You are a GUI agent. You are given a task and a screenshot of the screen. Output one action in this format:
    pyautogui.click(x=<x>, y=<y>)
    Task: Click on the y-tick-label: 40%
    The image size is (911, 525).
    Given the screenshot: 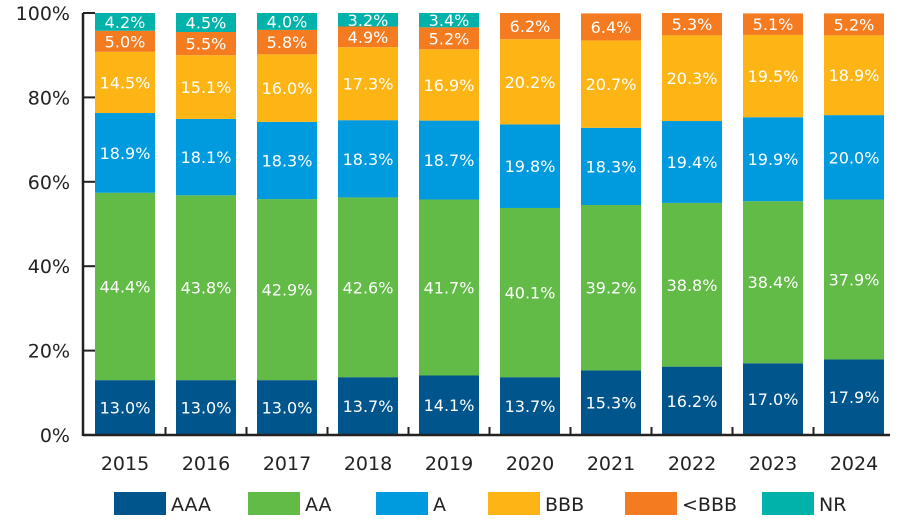 What is the action you would take?
    pyautogui.click(x=49, y=267)
    